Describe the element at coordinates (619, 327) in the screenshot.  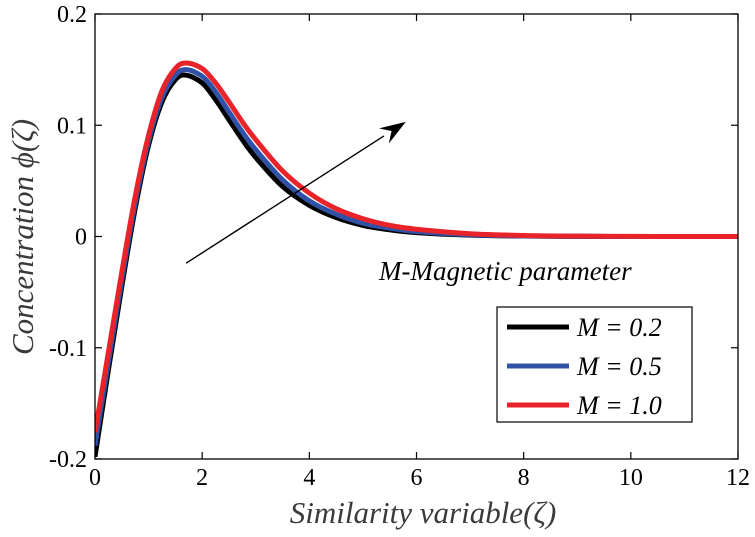
I see `legend-label-m-0-2: M = 0.2` at that location.